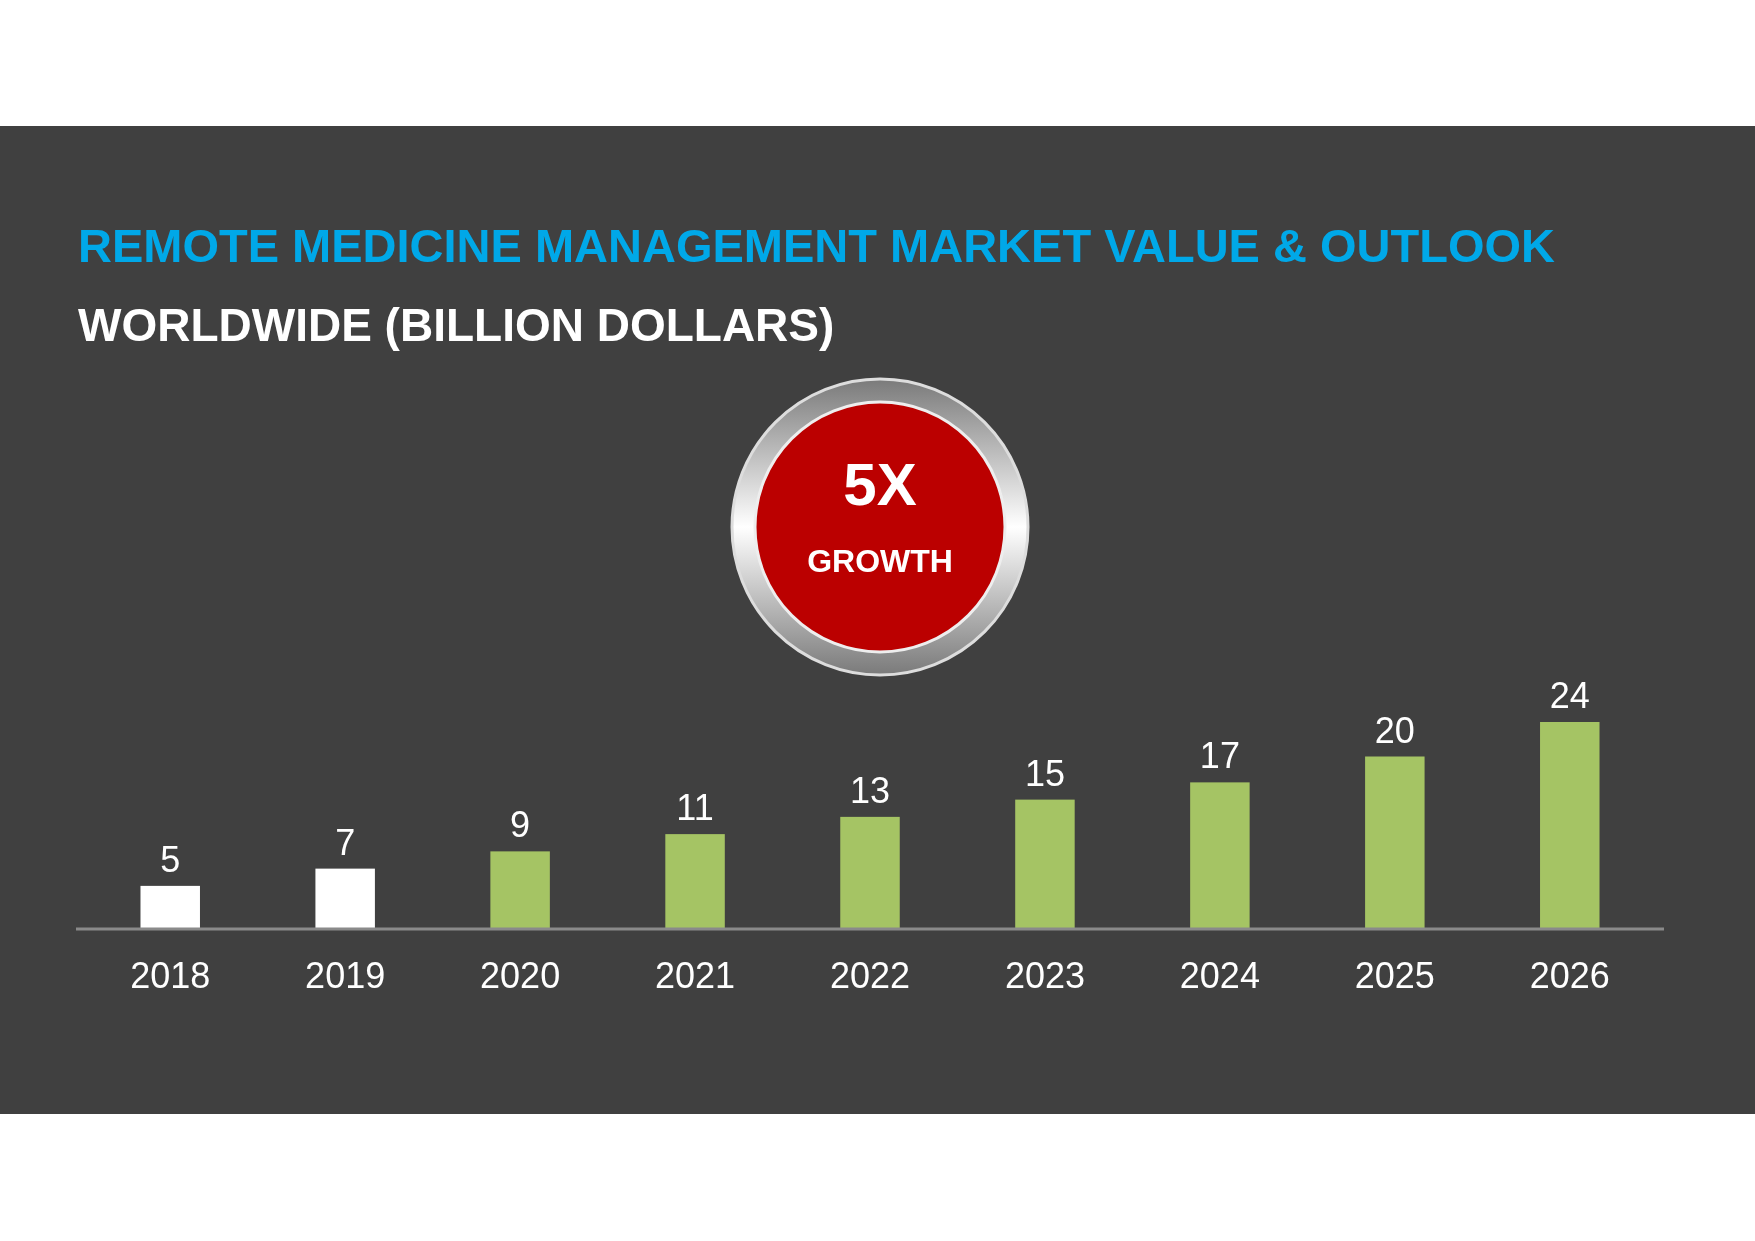 This screenshot has width=1755, height=1241. I want to click on data-label: 20, so click(1394, 730).